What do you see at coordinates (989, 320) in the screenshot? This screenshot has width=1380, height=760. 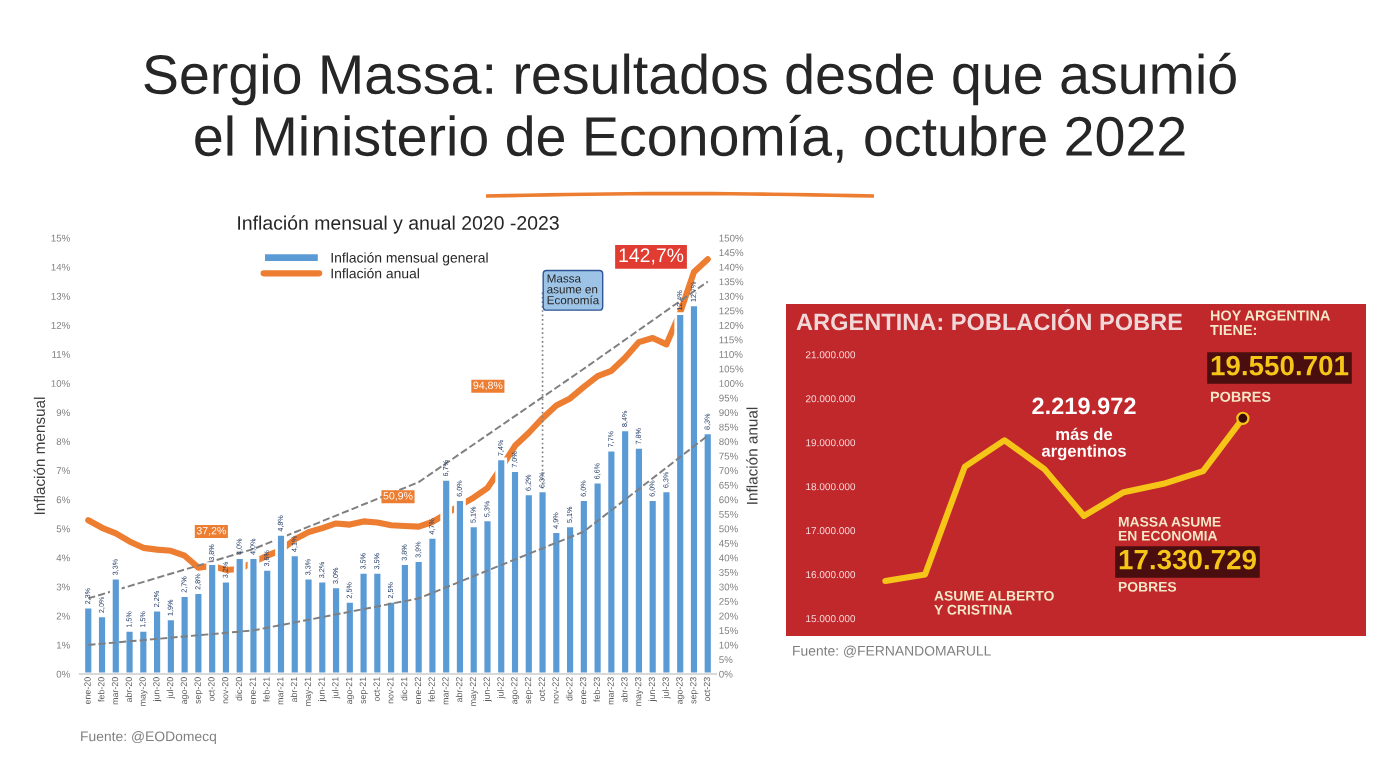 I see `chart-title: ARGENTINA: POBLACIÓN POBRE` at bounding box center [989, 320].